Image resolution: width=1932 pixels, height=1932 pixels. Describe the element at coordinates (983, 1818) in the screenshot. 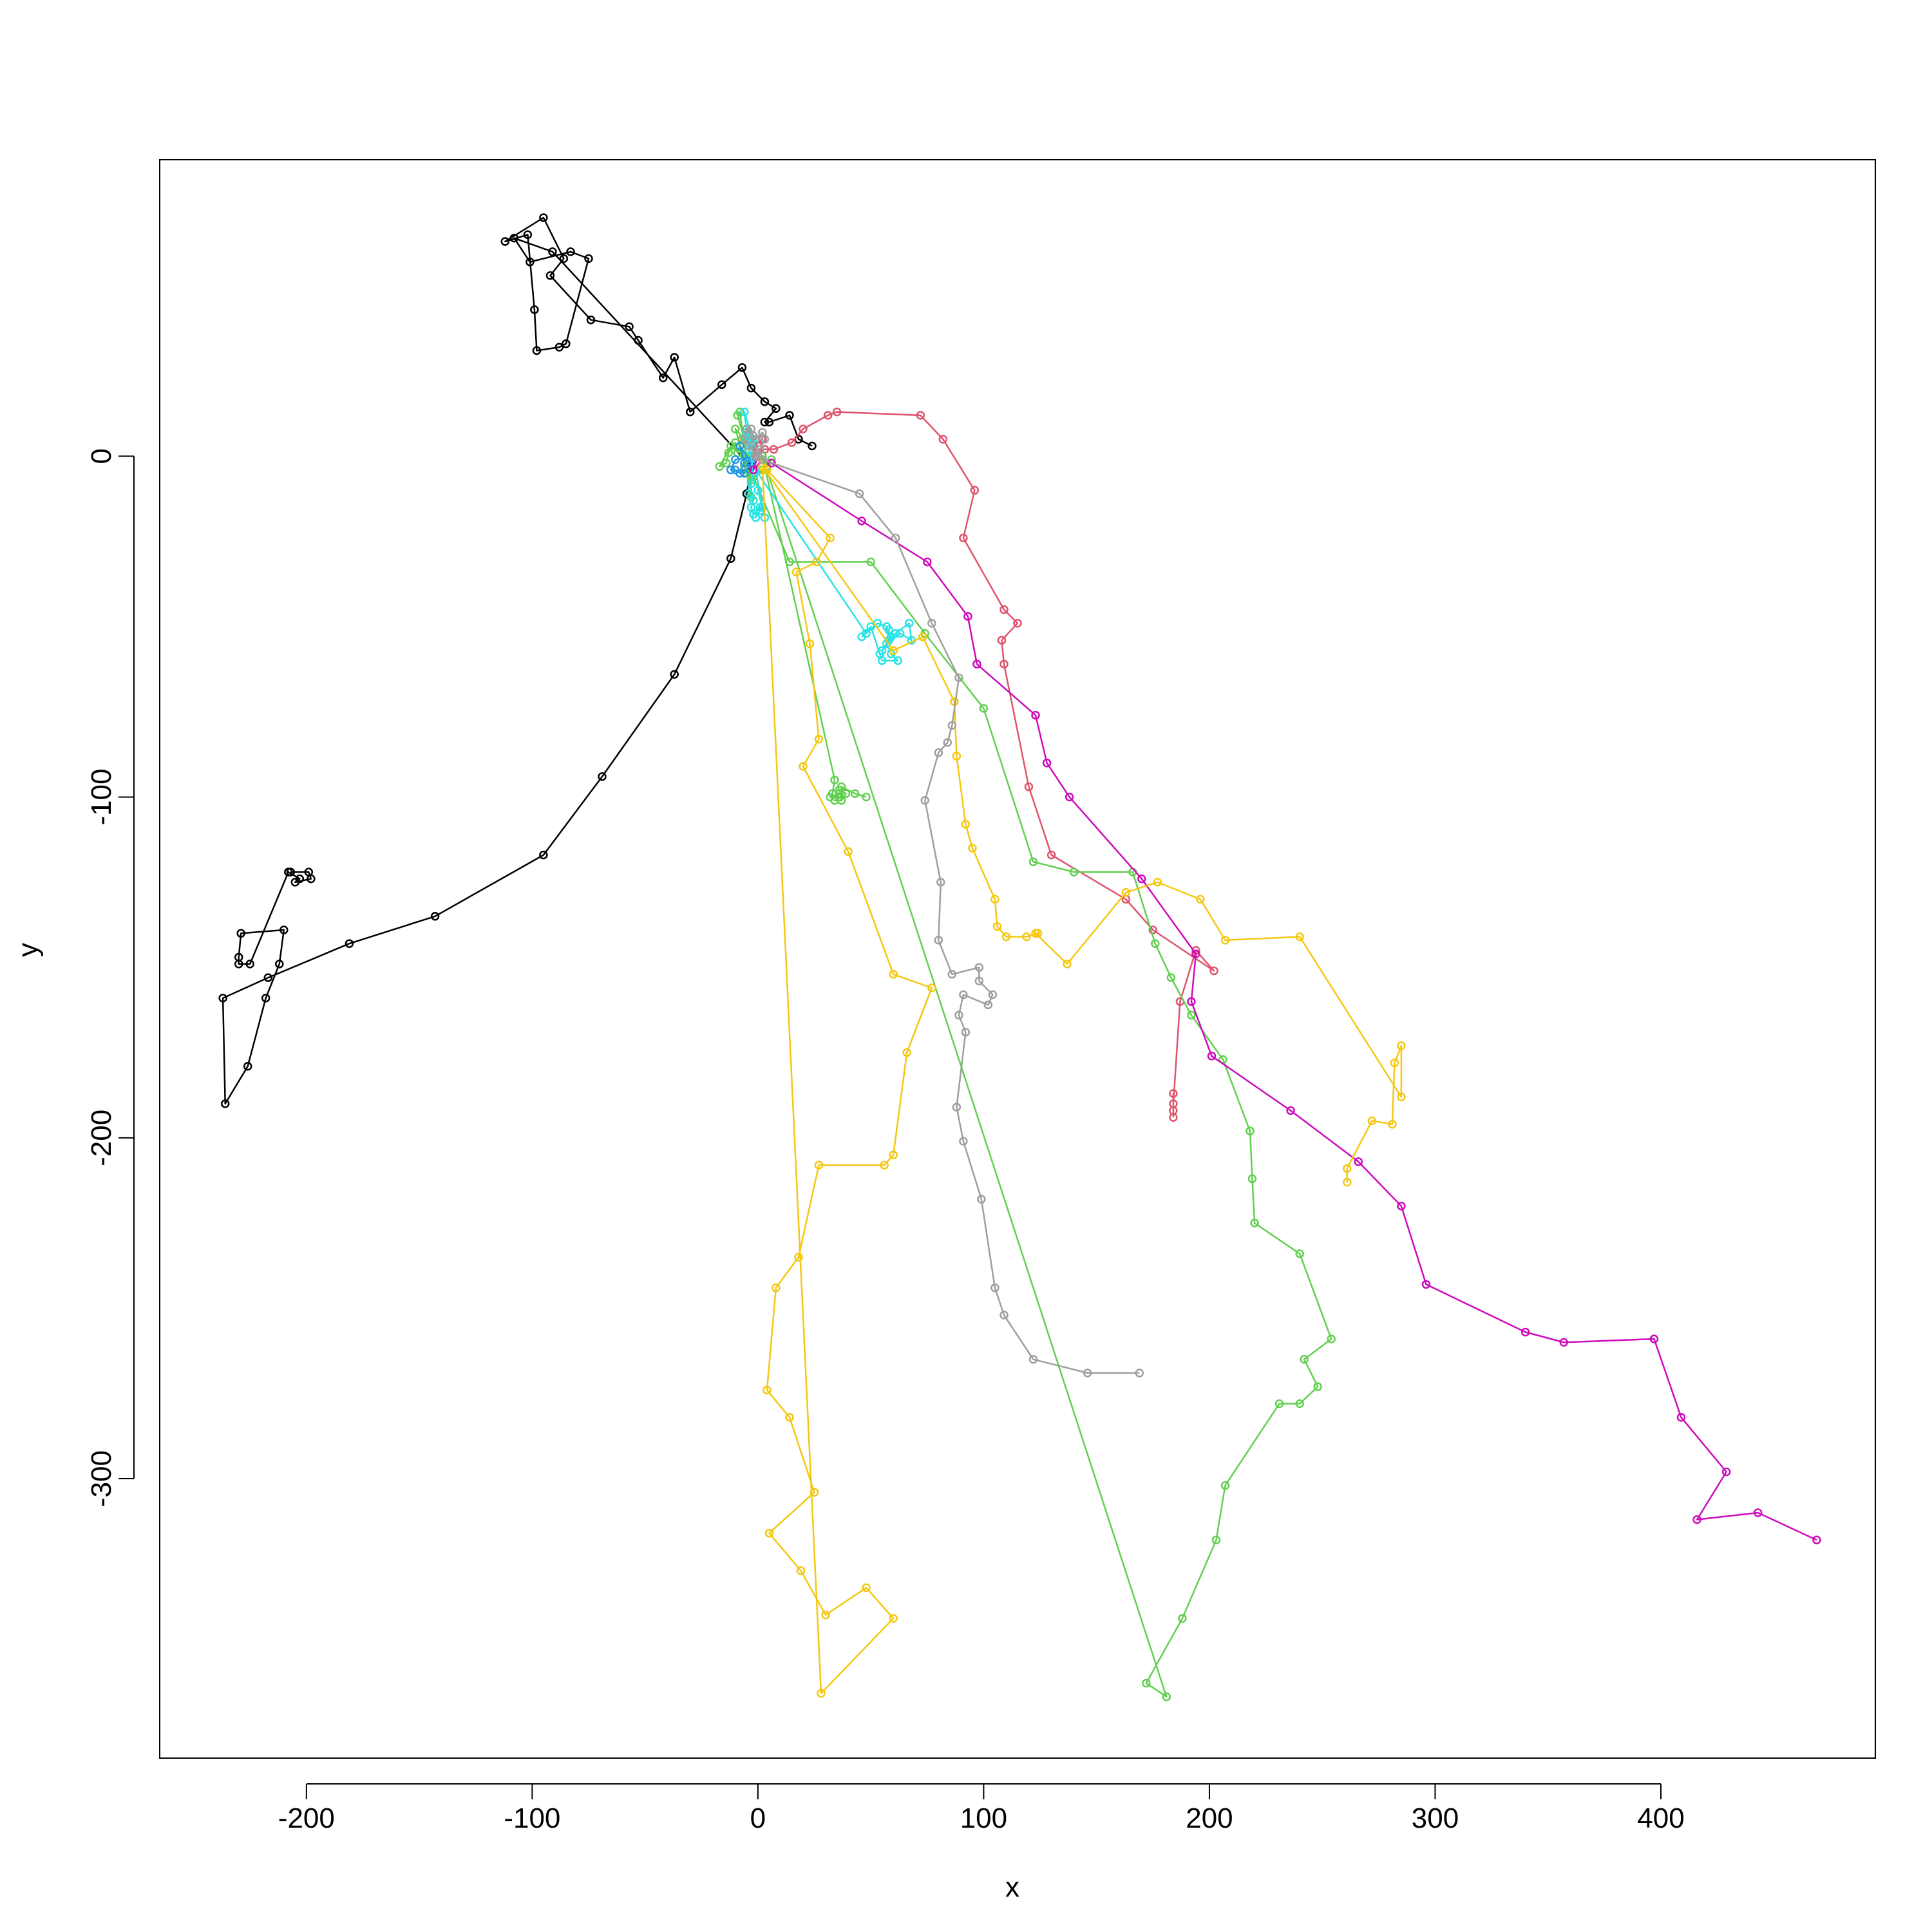

I see `x-tick-label: 100` at that location.